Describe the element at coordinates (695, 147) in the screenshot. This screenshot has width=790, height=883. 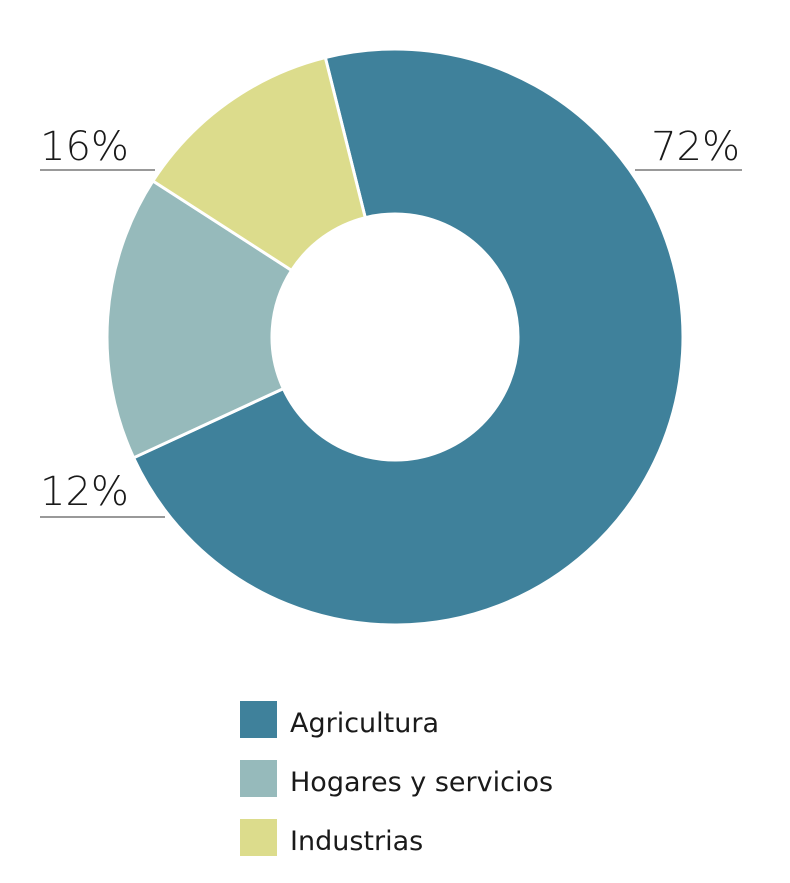
I see `value-label: 72%` at that location.